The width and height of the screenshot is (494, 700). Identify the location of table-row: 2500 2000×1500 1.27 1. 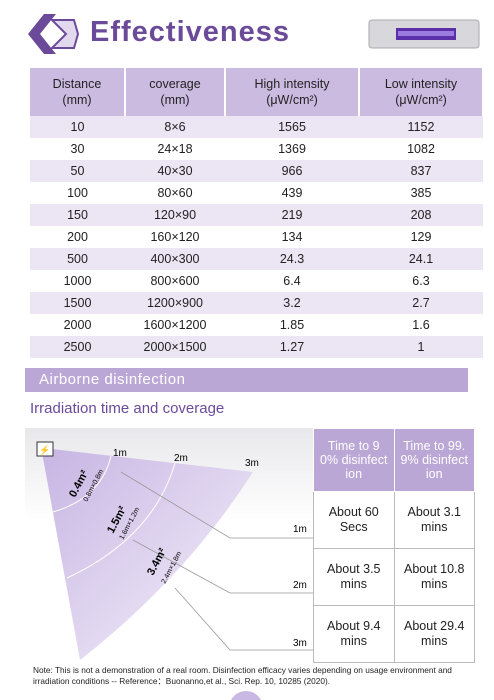
(256, 347).